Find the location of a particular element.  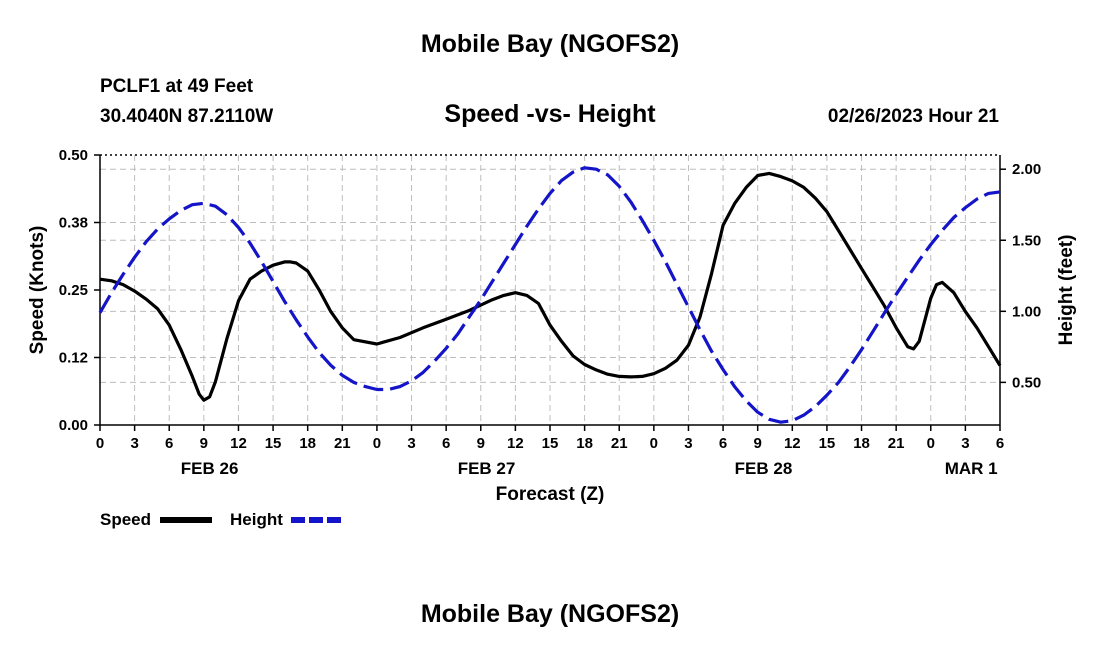

station-label: PCLF1 at 49 Feet is located at coordinates (177, 86).